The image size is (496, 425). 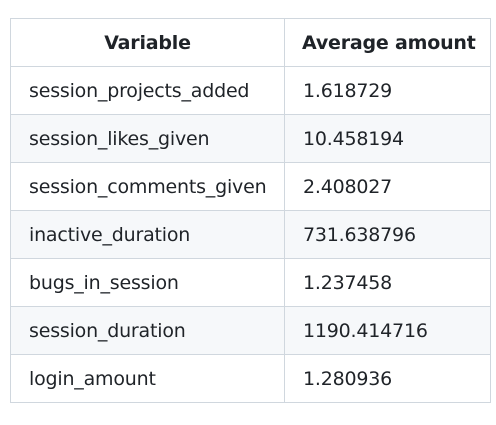 I want to click on cell-average-amount: 1190.414716, so click(x=387, y=330).